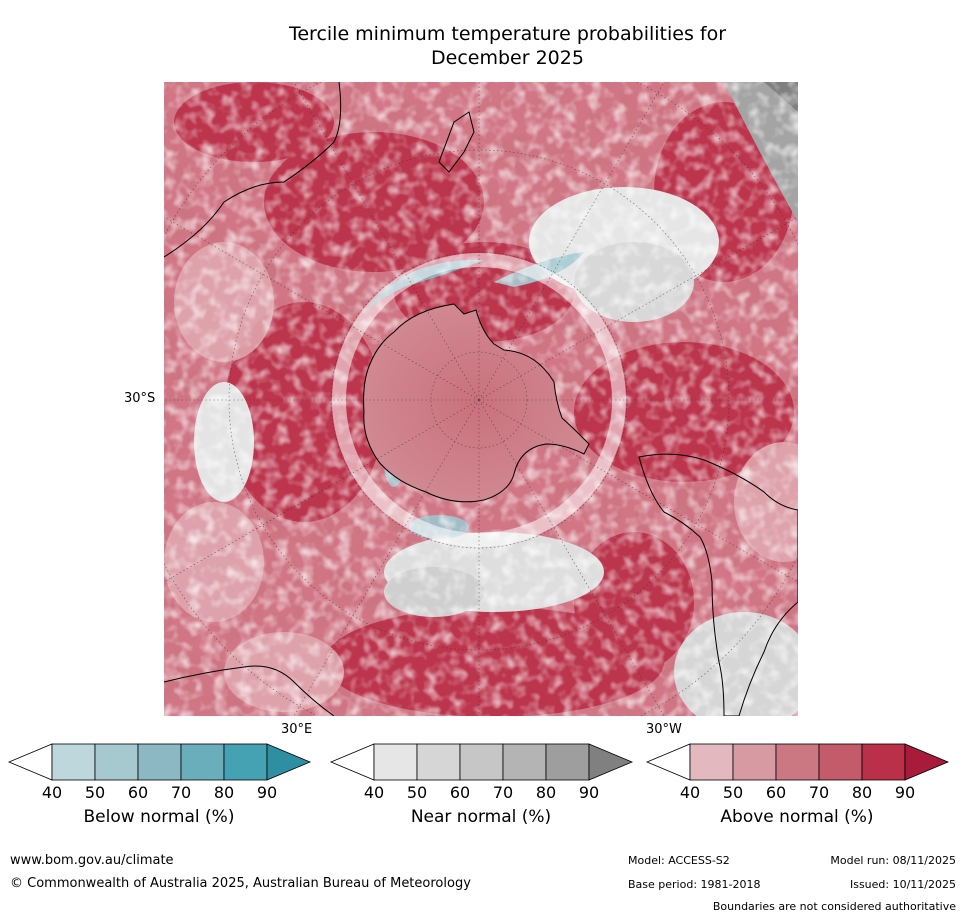  I want to click on colorbar-near-tick-40: 40, so click(374, 792).